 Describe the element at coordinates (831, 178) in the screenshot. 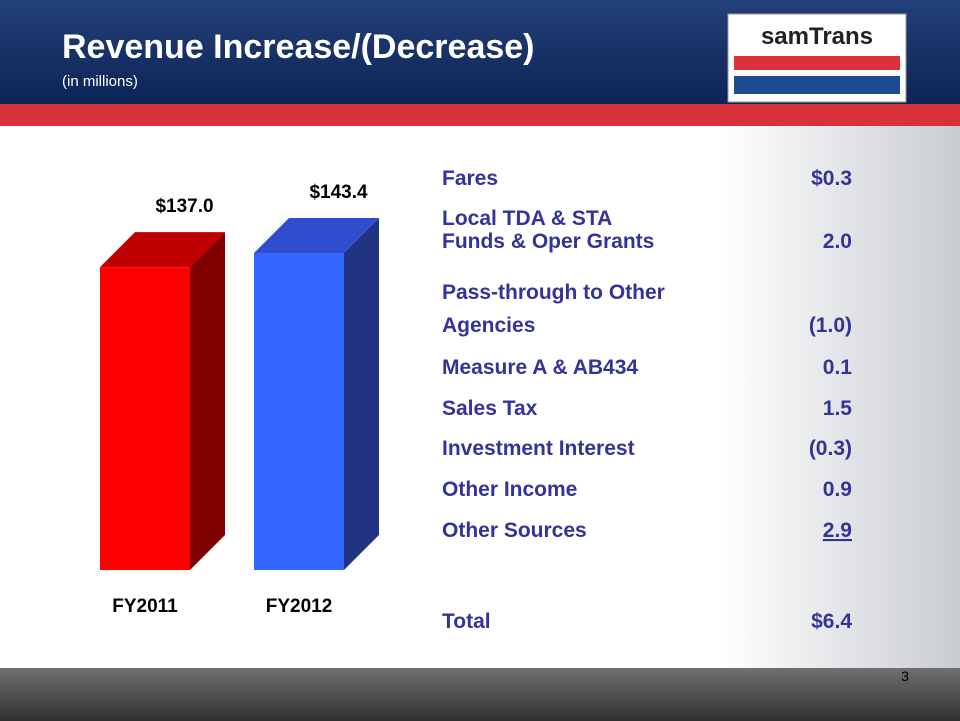

I see `row-value: $0.3` at that location.